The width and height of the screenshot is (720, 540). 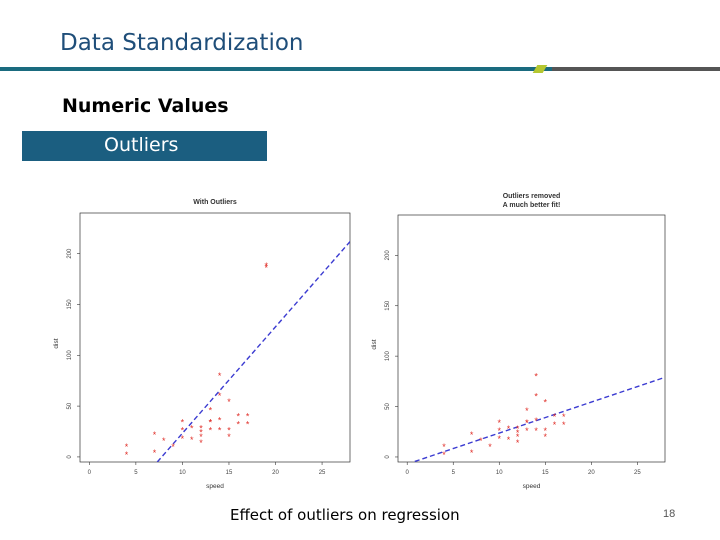 What do you see at coordinates (136, 473) in the screenshot?
I see `chart0-xtick-label: 5` at bounding box center [136, 473].